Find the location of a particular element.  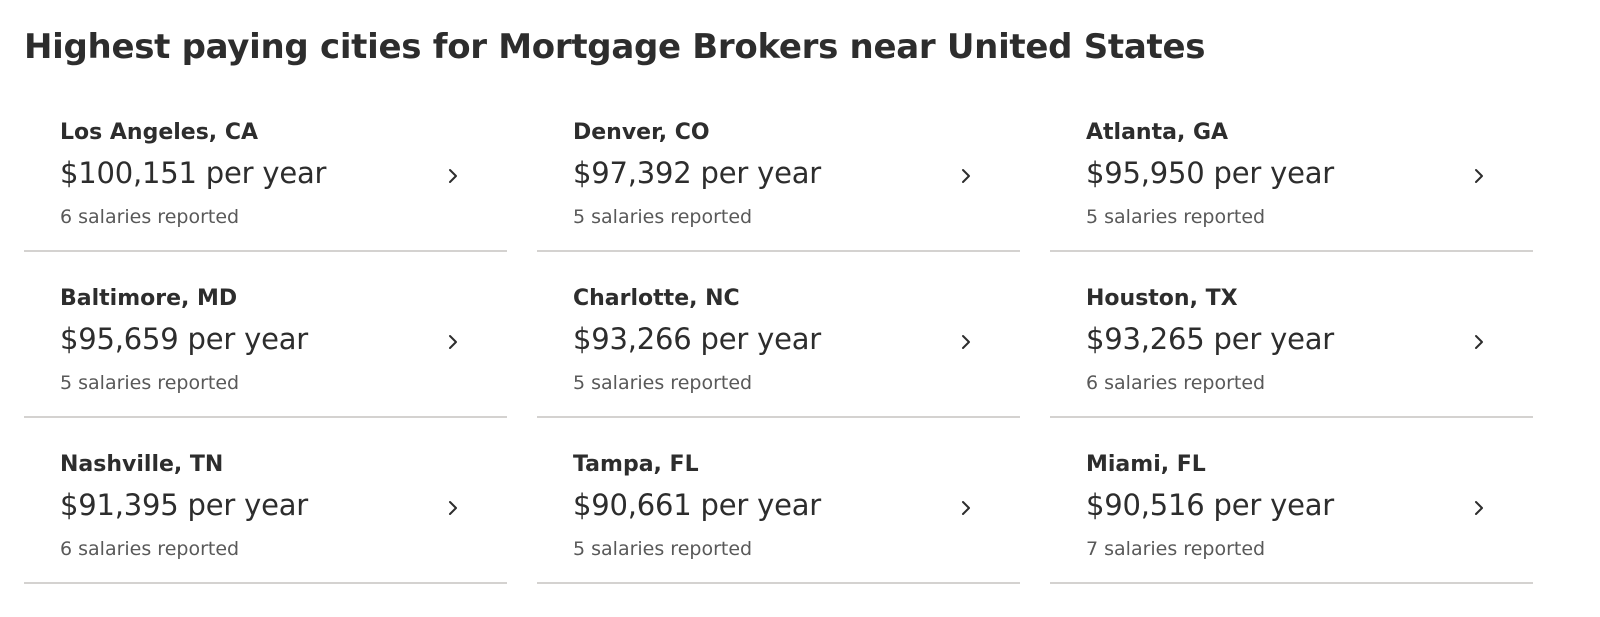

city-name: Denver, CO is located at coordinates (641, 132).